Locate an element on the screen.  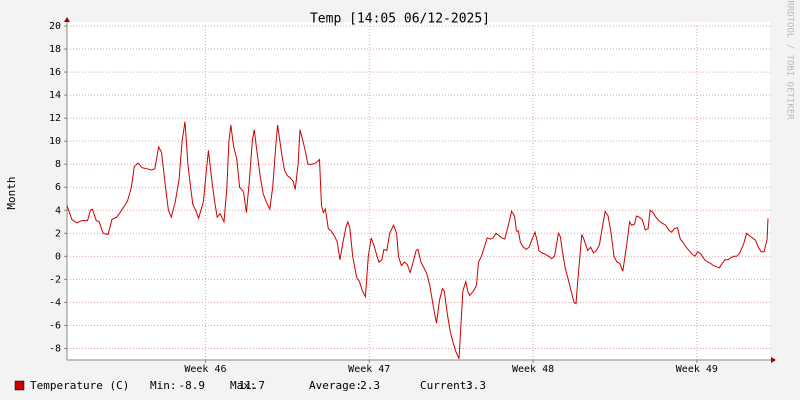
stat-label: Min: is located at coordinates (163, 385).